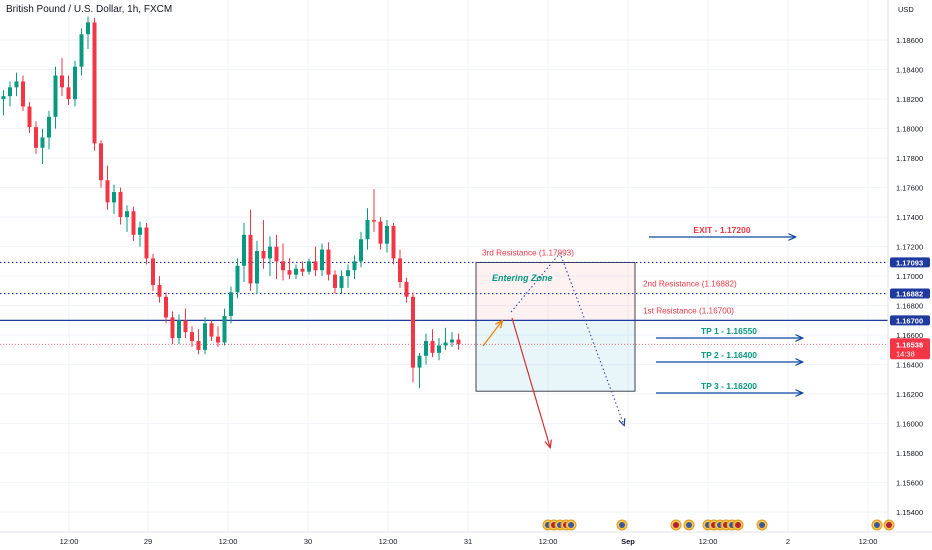  What do you see at coordinates (909, 99) in the screenshot?
I see `y-tick-label: 1.18200` at bounding box center [909, 99].